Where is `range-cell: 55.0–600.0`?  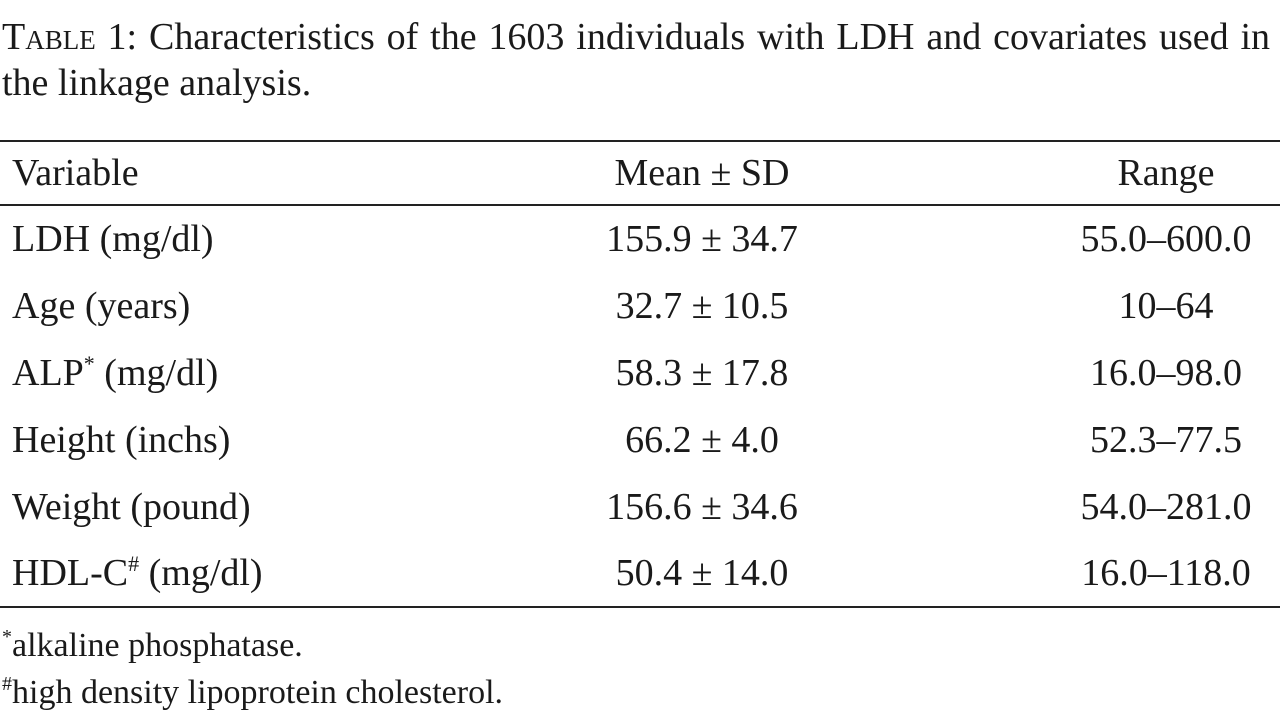
range-cell: 55.0–600.0 is located at coordinates (1166, 239).